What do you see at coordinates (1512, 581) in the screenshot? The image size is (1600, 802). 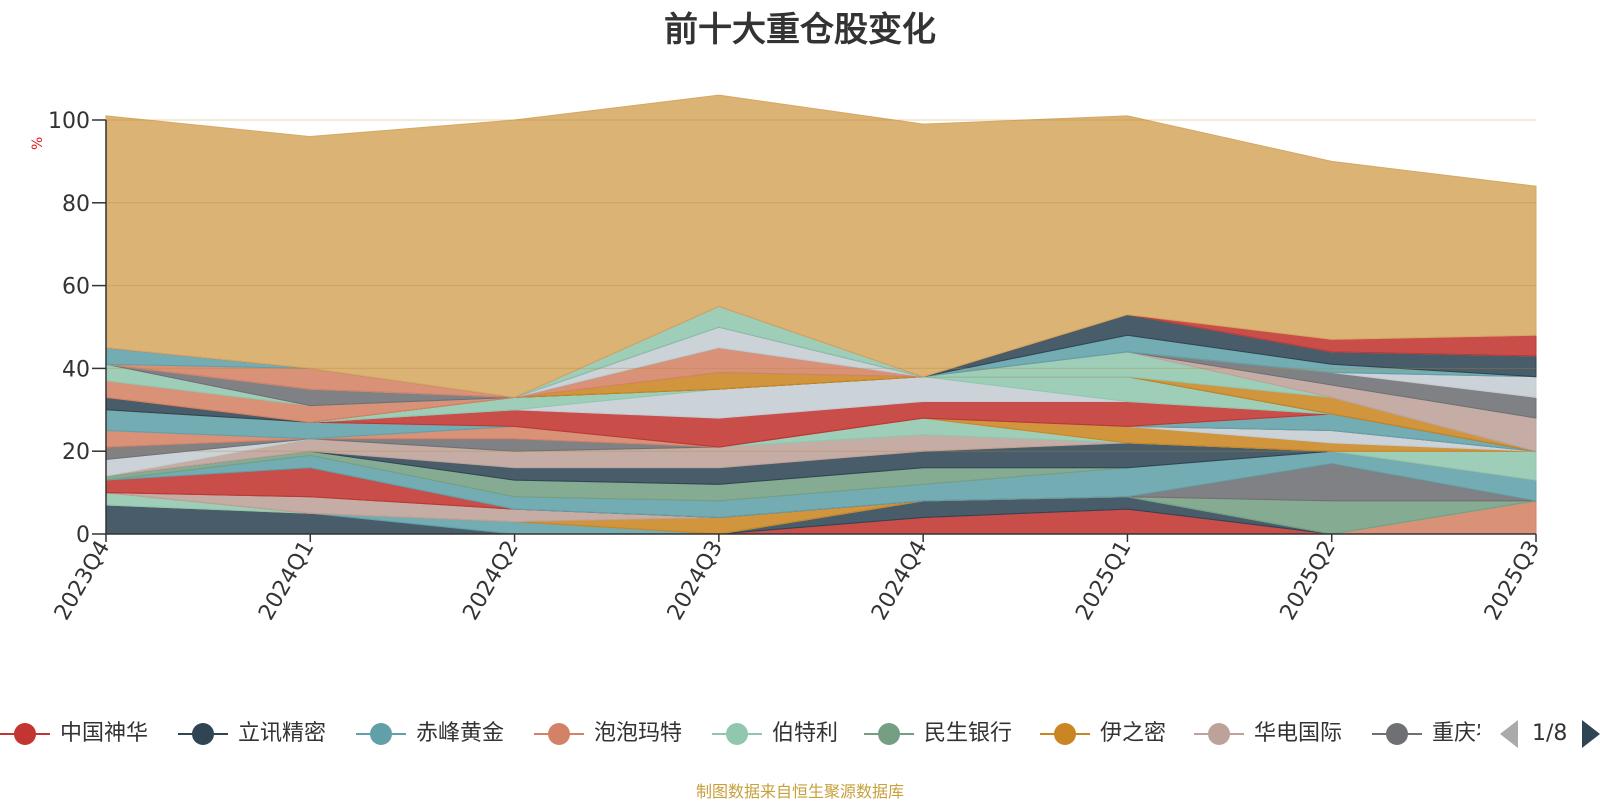 I see `x-tick-label: 2025Q3` at bounding box center [1512, 581].